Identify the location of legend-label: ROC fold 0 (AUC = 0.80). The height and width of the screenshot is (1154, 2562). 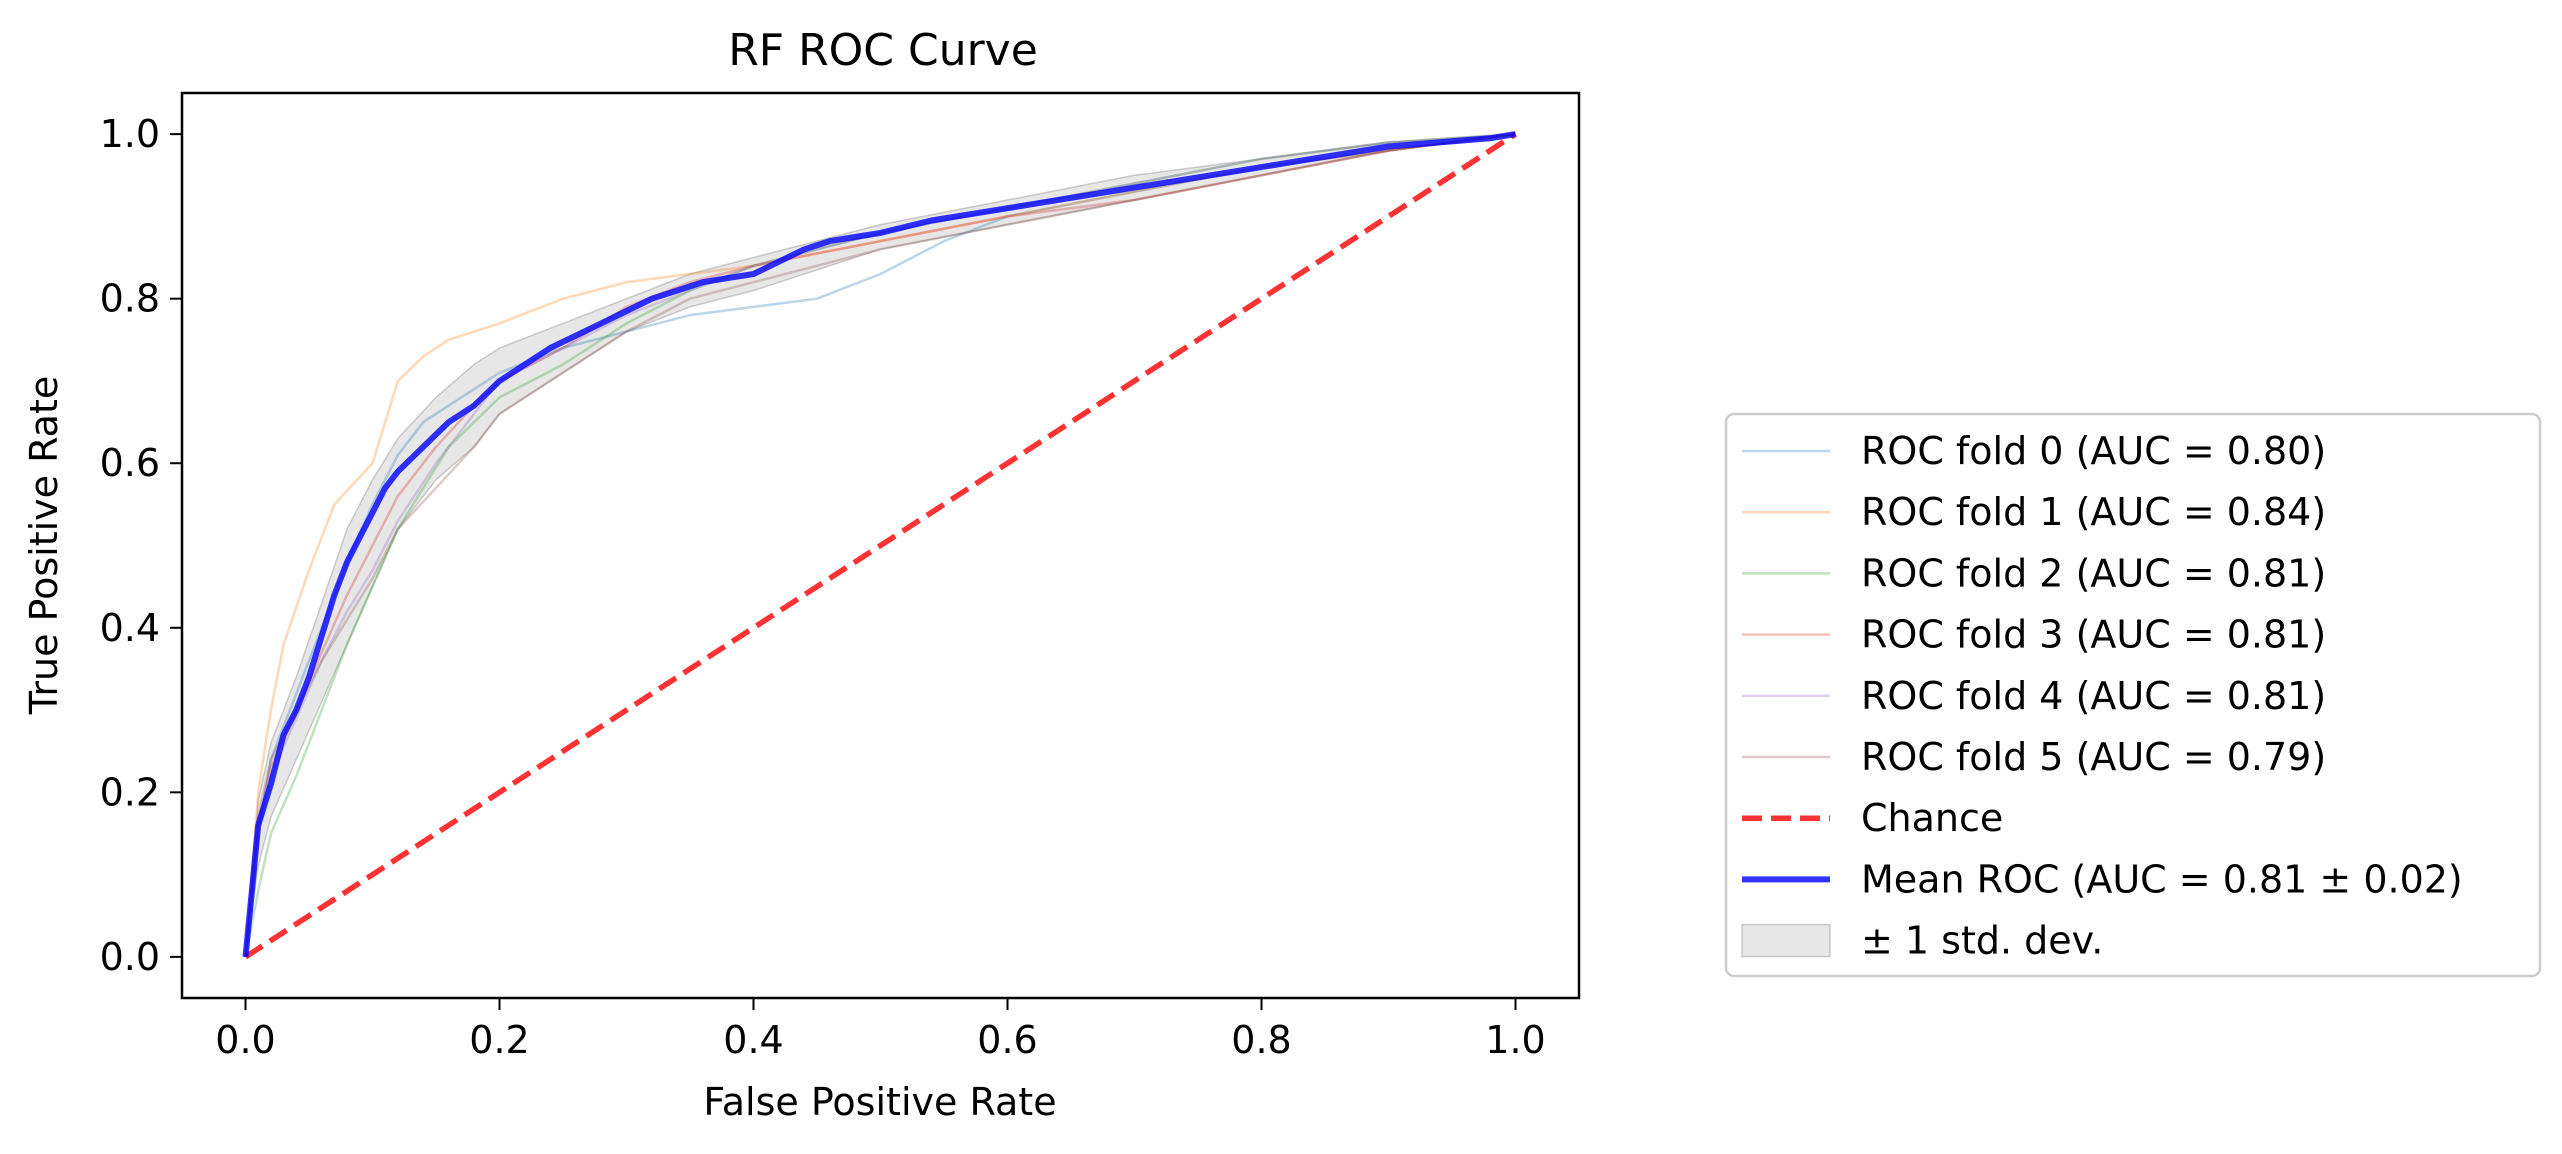
(2093, 451).